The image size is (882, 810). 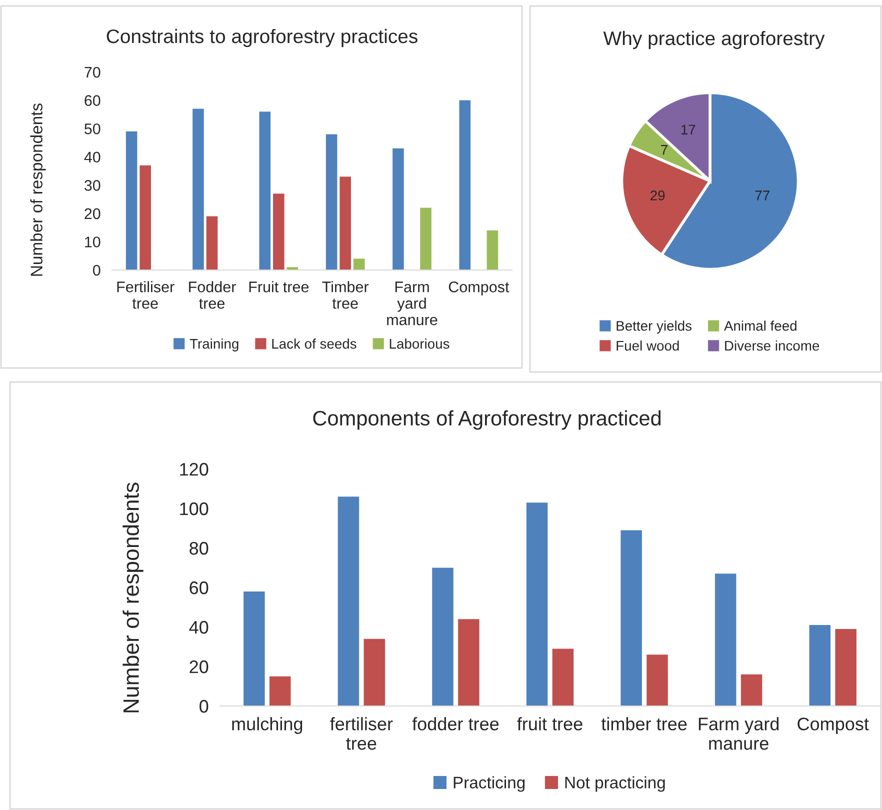 I want to click on legend-label: Diverse income, so click(x=772, y=345).